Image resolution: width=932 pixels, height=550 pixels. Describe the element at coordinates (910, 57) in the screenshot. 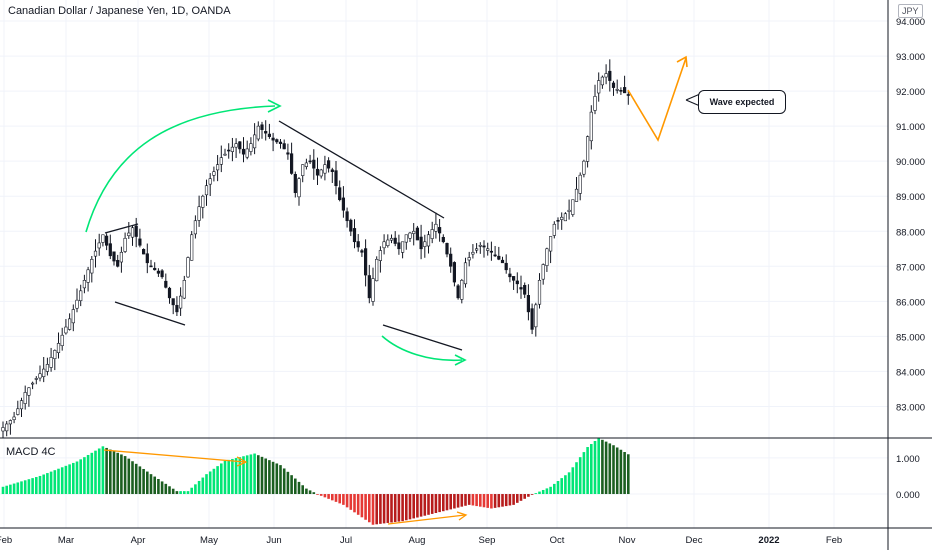

I see `price-tick-label: 93.000` at that location.